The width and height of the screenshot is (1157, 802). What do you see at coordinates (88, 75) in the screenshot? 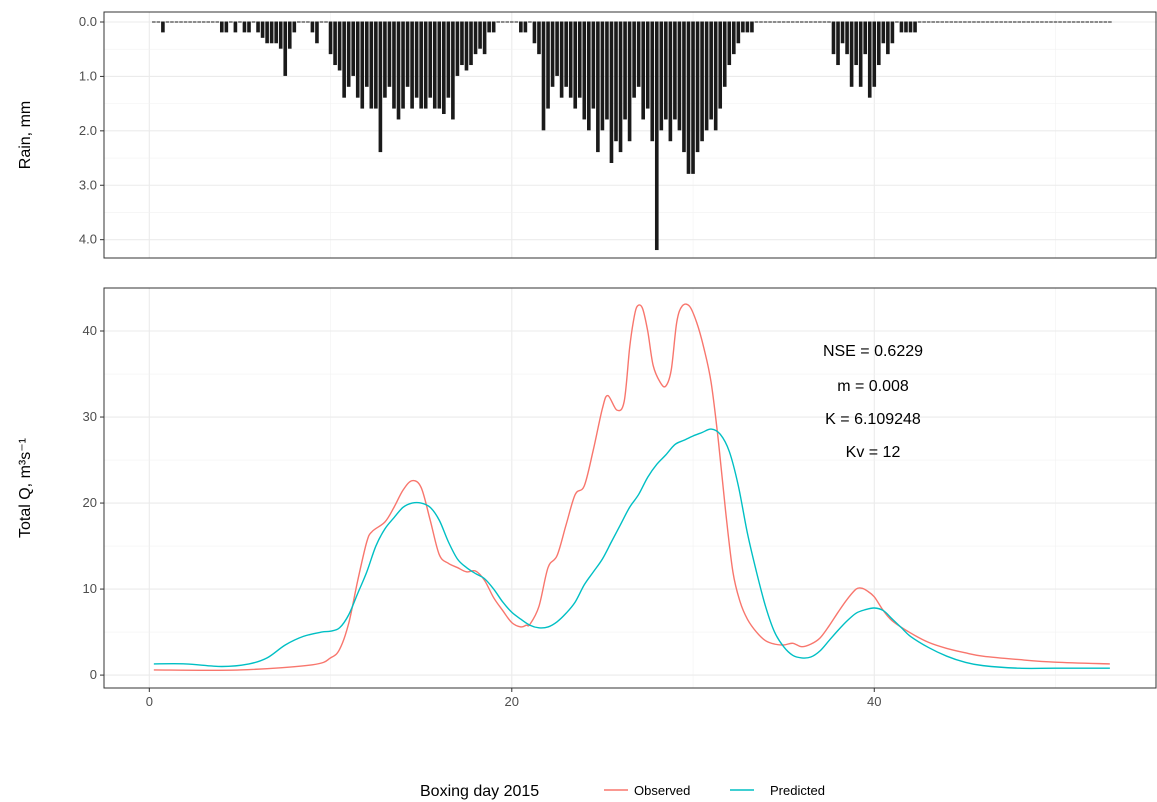
I see `y-tick-label: 1.0` at bounding box center [88, 75].